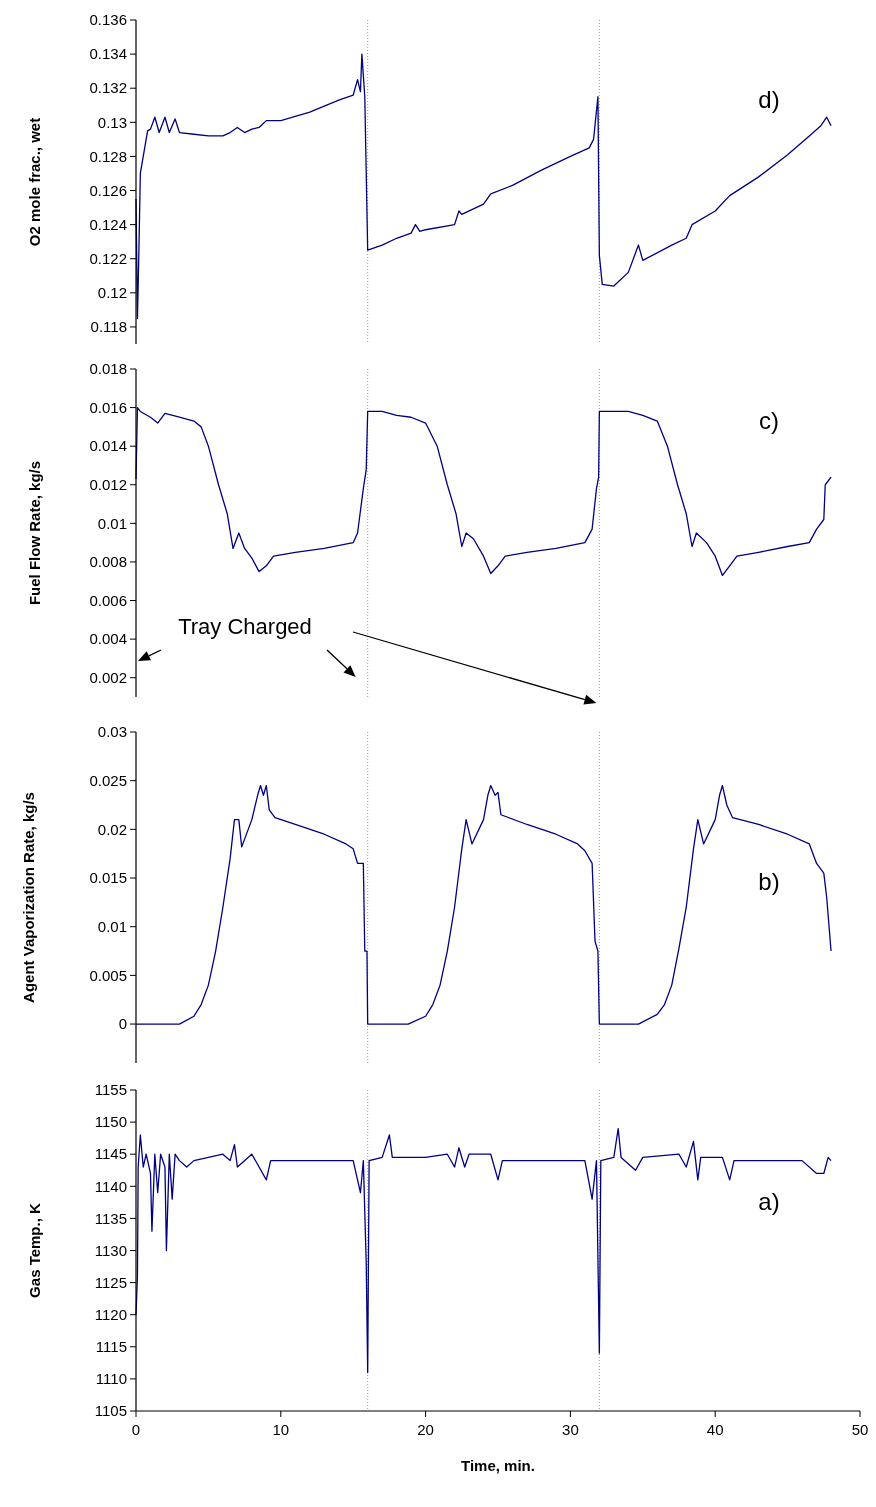  What do you see at coordinates (108, 780) in the screenshot?
I see `y-tick-label: 0.025` at bounding box center [108, 780].